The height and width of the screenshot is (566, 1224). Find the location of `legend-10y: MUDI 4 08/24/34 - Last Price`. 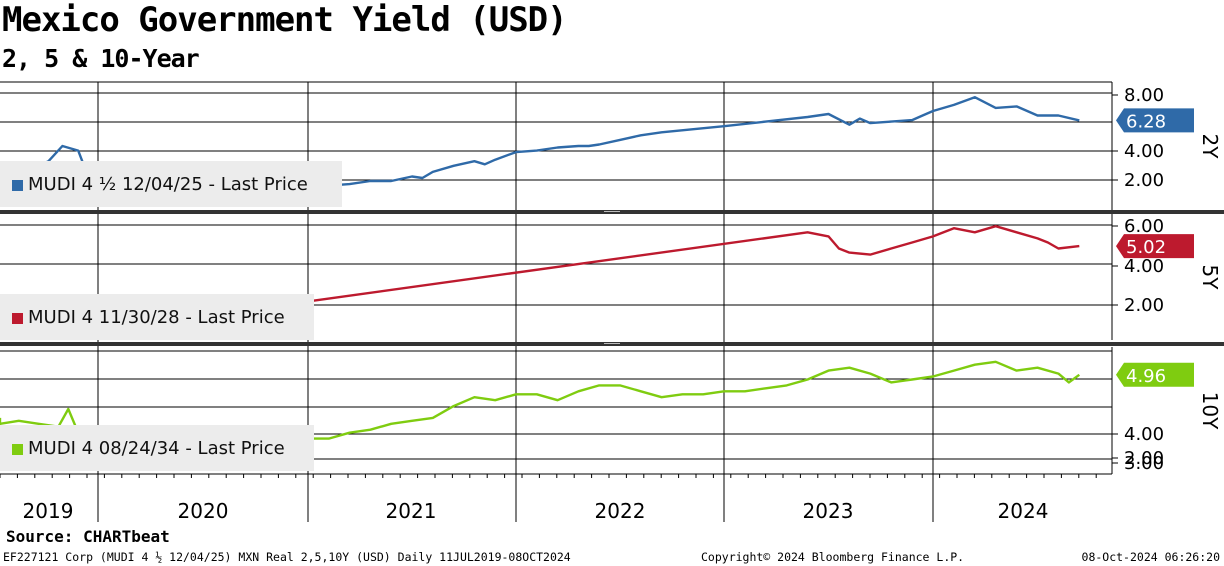

legend-10y: MUDI 4 08/24/34 - Last Price is located at coordinates (157, 448).